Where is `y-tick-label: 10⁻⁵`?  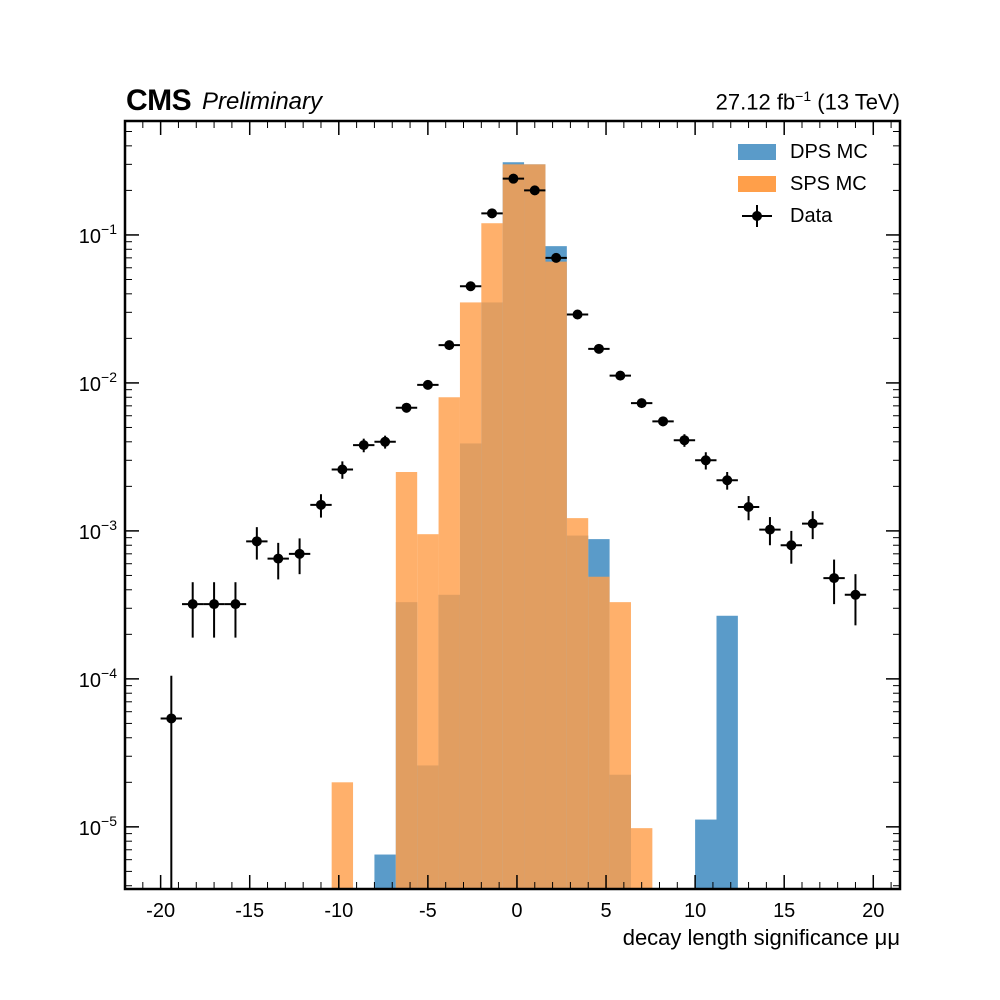 y-tick-label: 10⁻⁵ is located at coordinates (98, 826).